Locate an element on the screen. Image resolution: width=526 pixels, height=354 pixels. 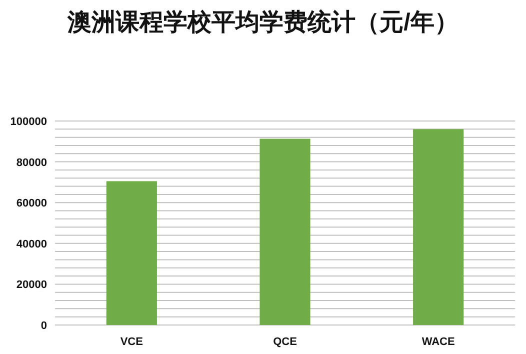
y-tick-label: 20000 is located at coordinates (31, 285).